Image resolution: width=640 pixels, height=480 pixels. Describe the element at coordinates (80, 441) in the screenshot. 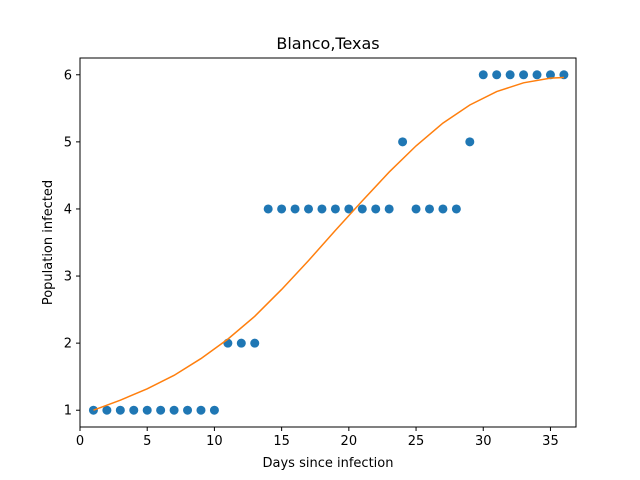

I see `x-tick-label: 0` at that location.